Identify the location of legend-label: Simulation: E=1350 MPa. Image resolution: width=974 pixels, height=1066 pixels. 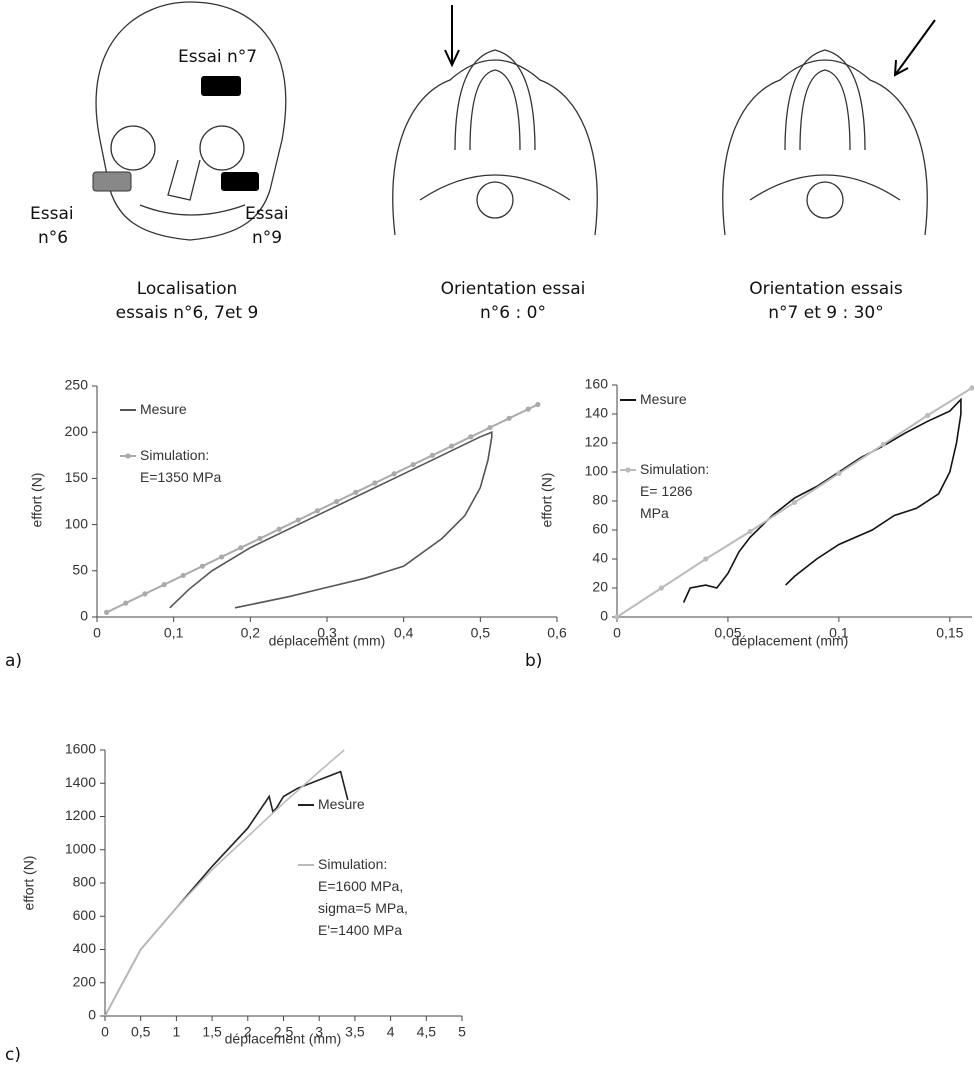
(181, 466).